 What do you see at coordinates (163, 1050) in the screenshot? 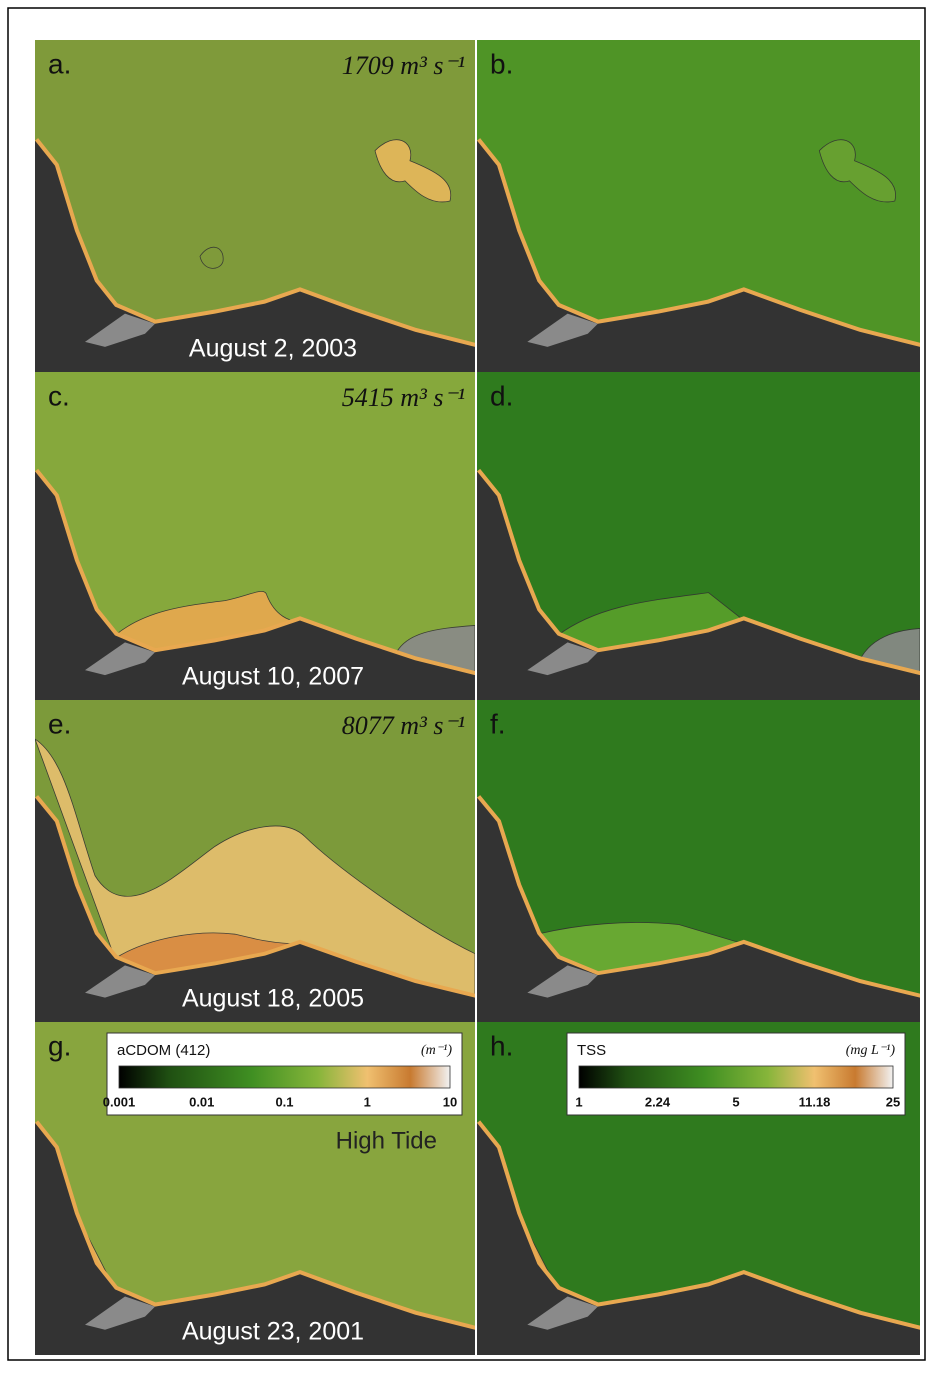
I see `colorbar-title: aCDOM (412)` at bounding box center [163, 1050].